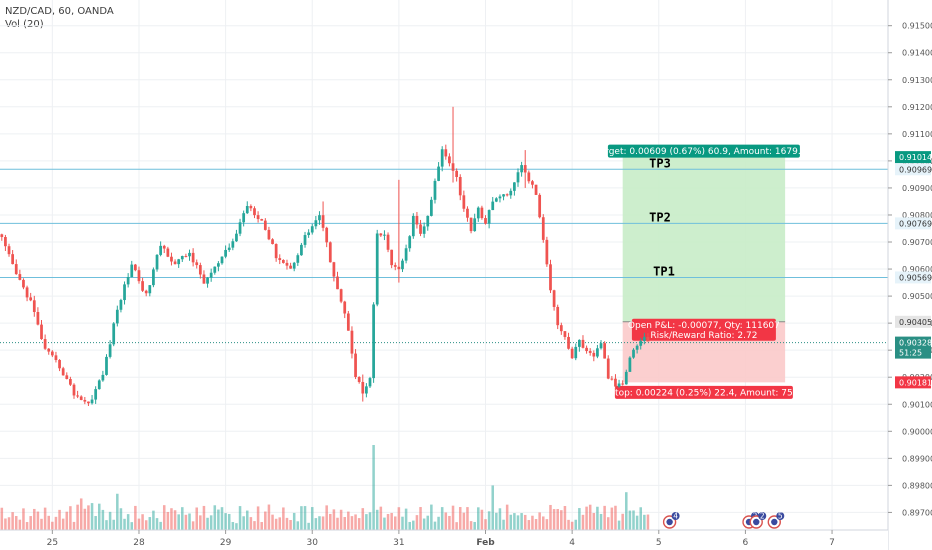  Describe the element at coordinates (59, 11) in the screenshot. I see `symbol-title: NZD/CAD, 60, OANDA` at that location.